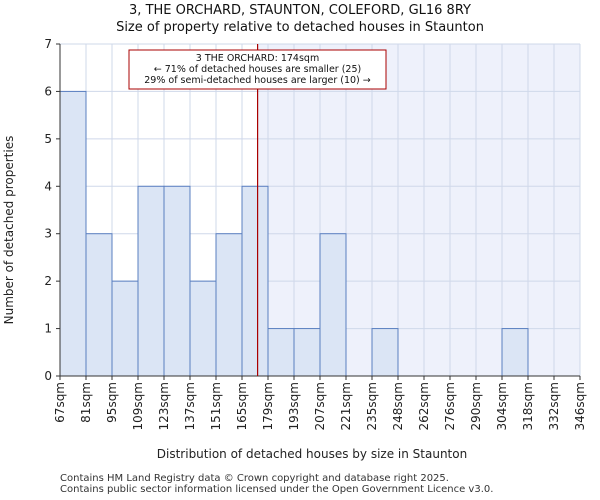 This screenshot has width=600, height=500. What do you see at coordinates (502, 406) in the screenshot?
I see `x-tick-label: 304sqm` at bounding box center [502, 406].